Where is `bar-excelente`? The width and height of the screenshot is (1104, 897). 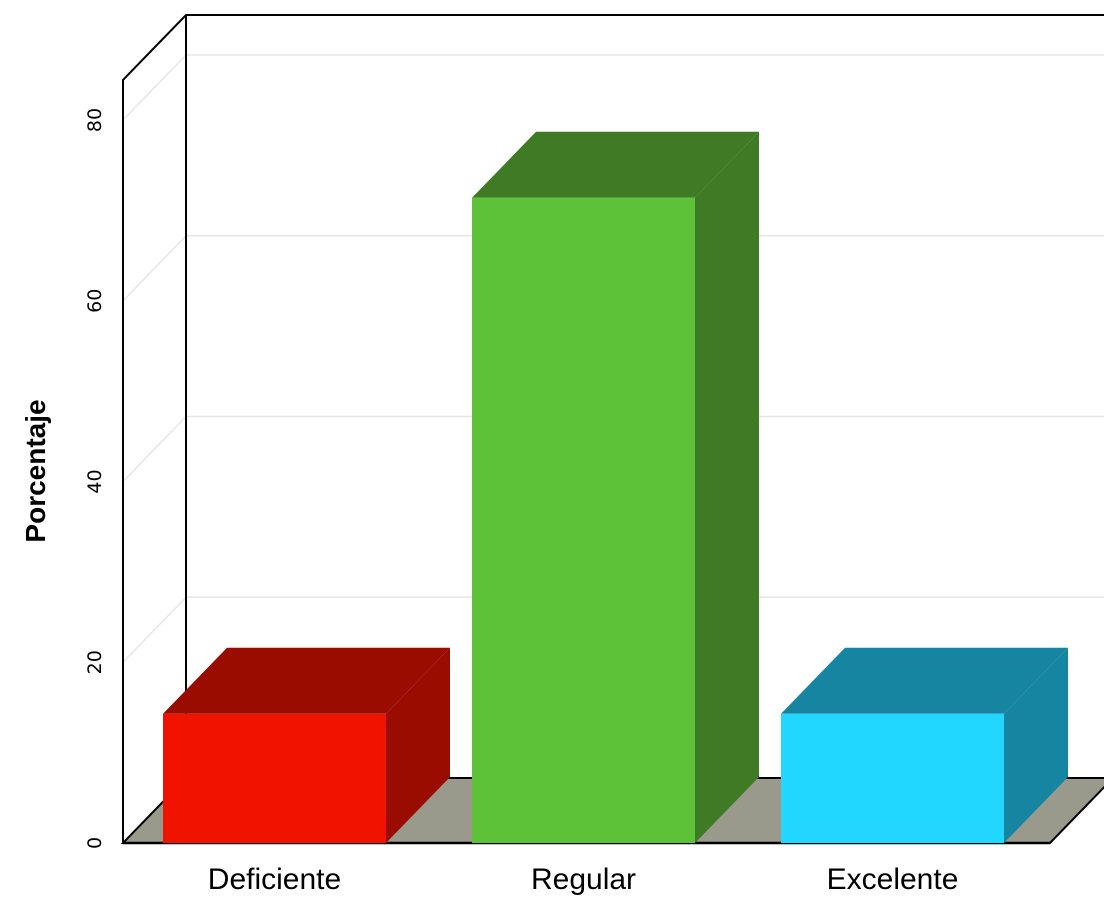
bar-excelente is located at coordinates (924, 745).